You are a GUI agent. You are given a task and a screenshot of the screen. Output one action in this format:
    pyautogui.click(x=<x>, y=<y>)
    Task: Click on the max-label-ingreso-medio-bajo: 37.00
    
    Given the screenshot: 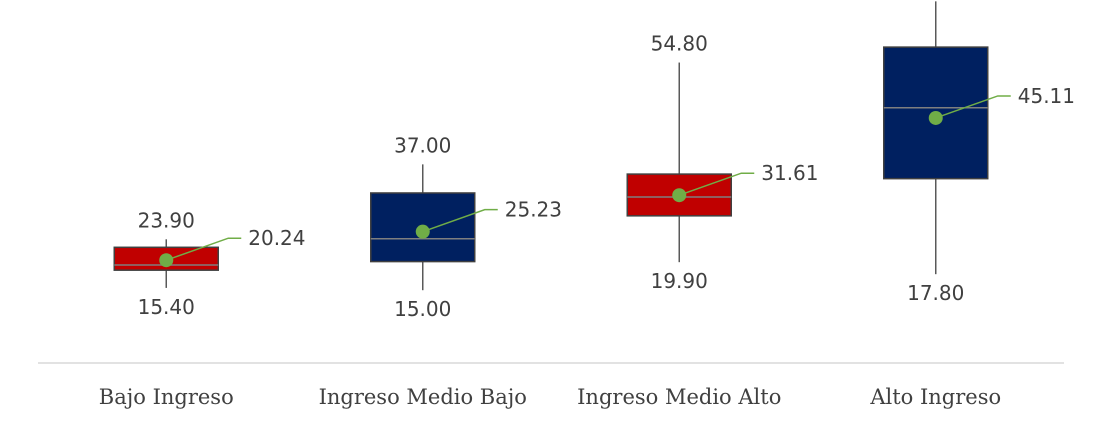 What is the action you would take?
    pyautogui.click(x=422, y=145)
    